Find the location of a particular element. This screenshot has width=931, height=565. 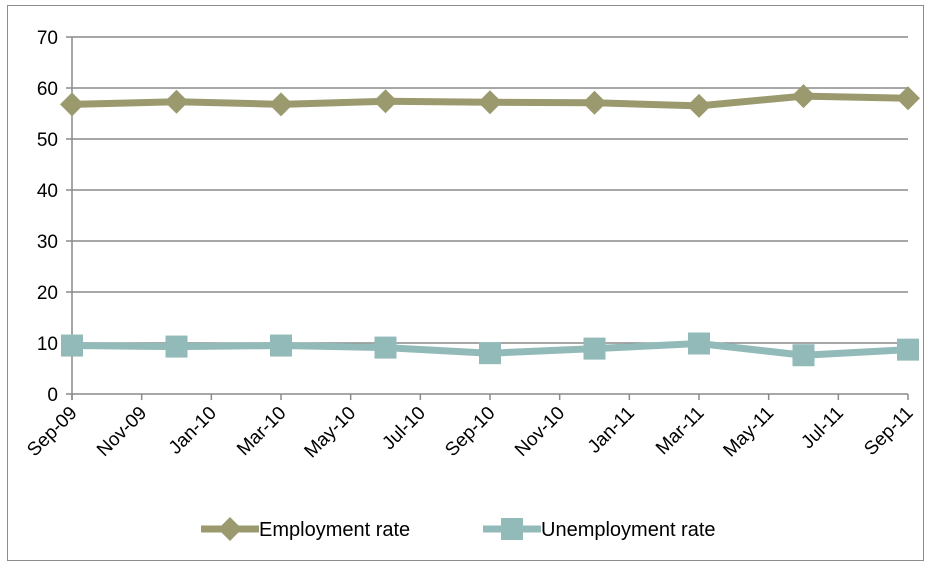

x-tick-label: Jul-10 is located at coordinates (403, 428).